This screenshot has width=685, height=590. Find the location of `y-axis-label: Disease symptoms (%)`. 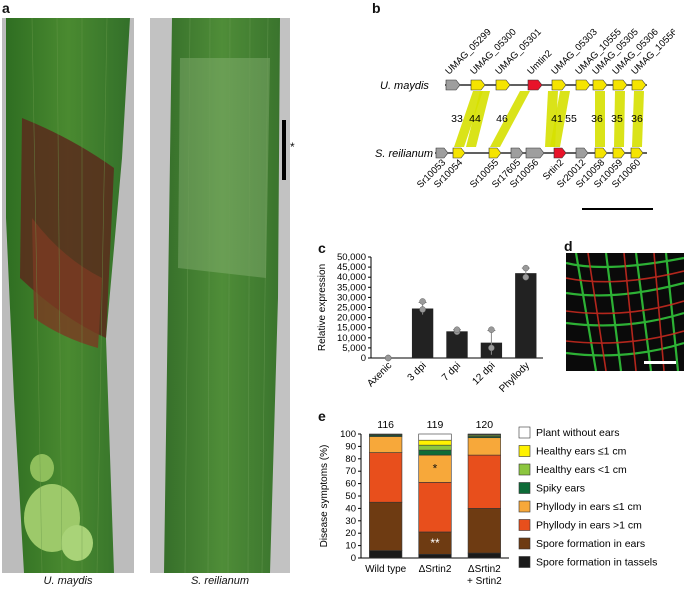

y-axis-label: Disease symptoms (%) is located at coordinates (324, 496).